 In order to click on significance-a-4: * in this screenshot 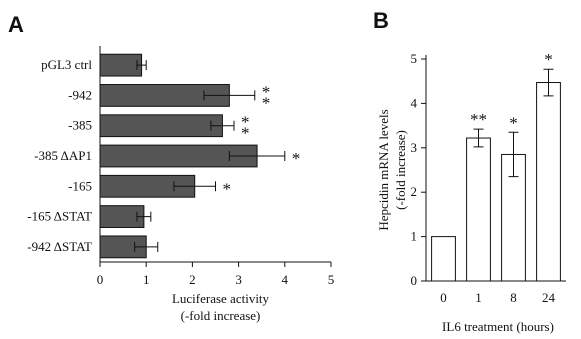, I will do `click(227, 188)`.